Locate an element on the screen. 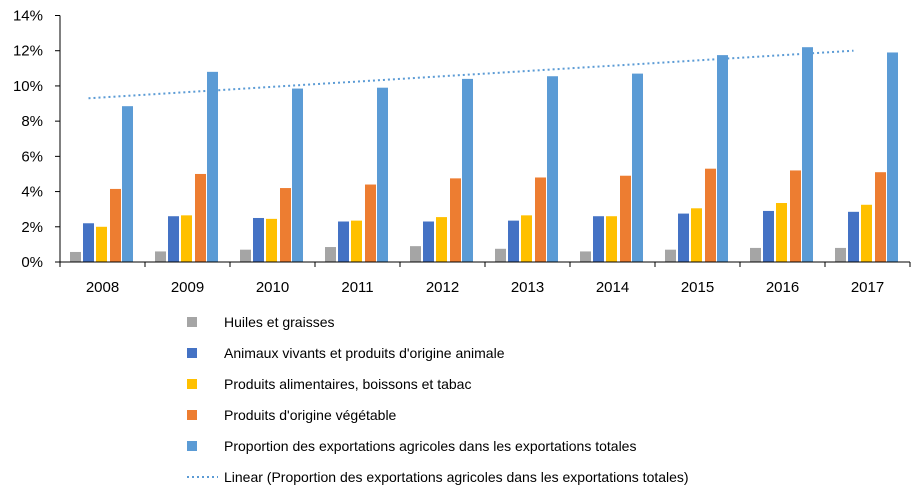  y-tick-label: 2% is located at coordinates (32, 227).